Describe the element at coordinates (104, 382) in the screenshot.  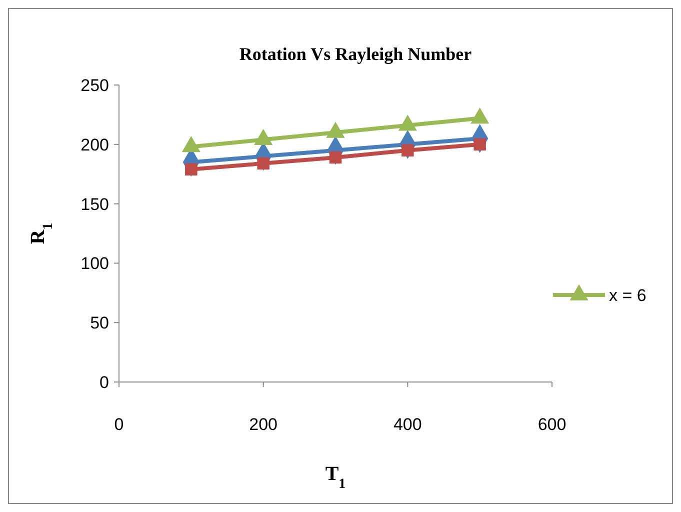
I see `y-tick-label: 0` at that location.